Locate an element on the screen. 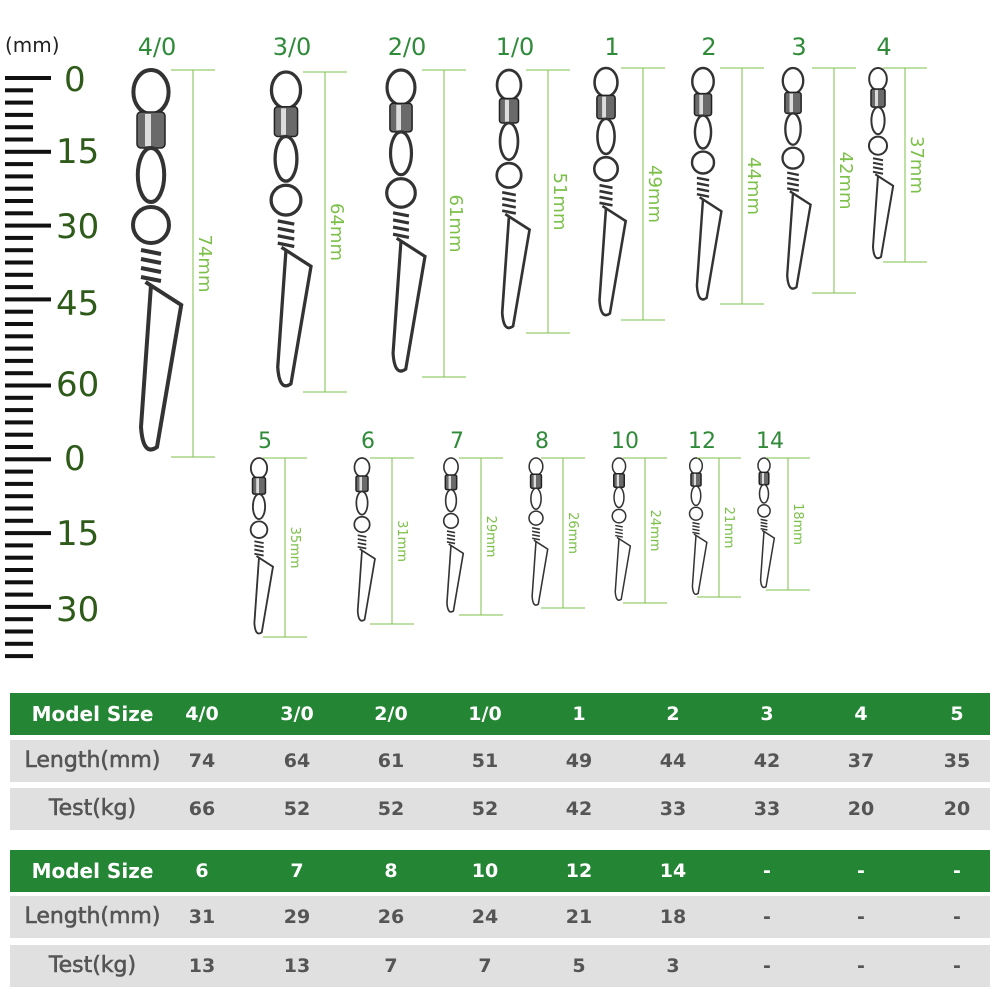 This screenshot has height=1000, width=1000. size-label: 14 is located at coordinates (770, 441).